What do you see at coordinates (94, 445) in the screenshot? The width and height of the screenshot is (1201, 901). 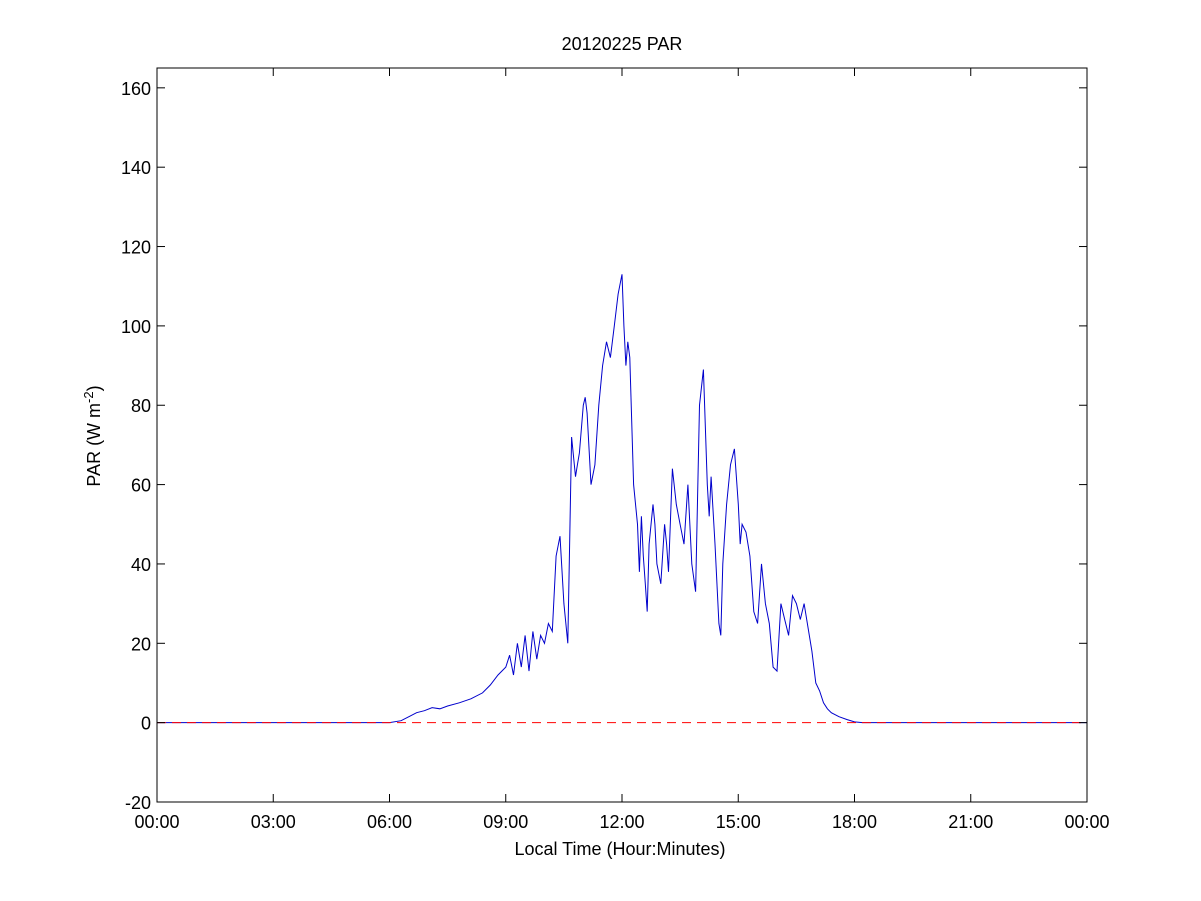 I see `y-axis-label-prefix: PAR (W m` at bounding box center [94, 445].